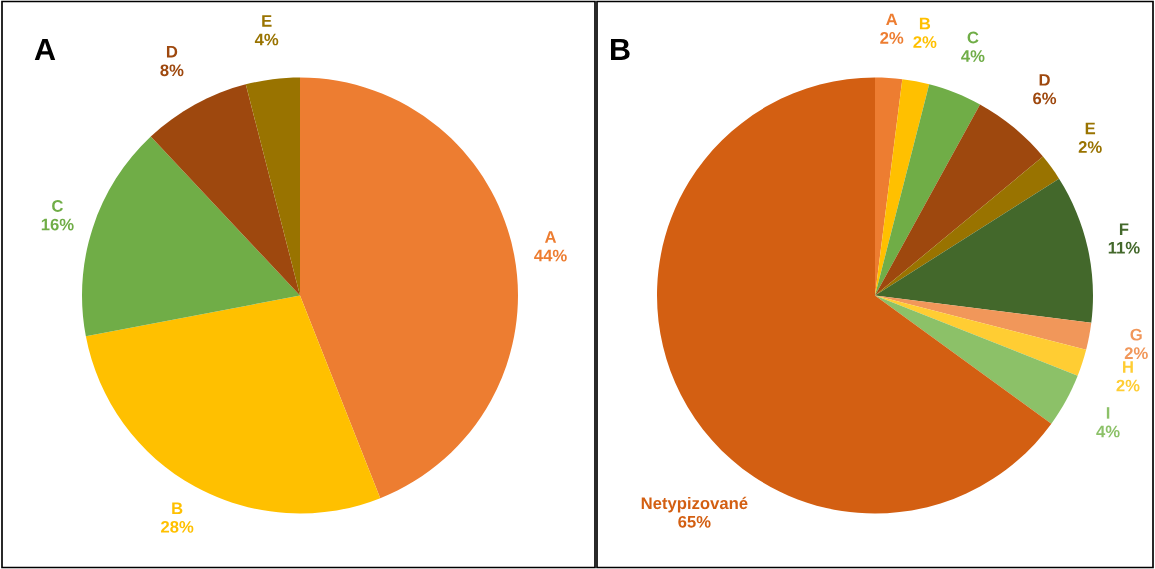 Image resolution: width=1155 pixels, height=569 pixels. I want to click on slice-label: F, so click(1124, 229).